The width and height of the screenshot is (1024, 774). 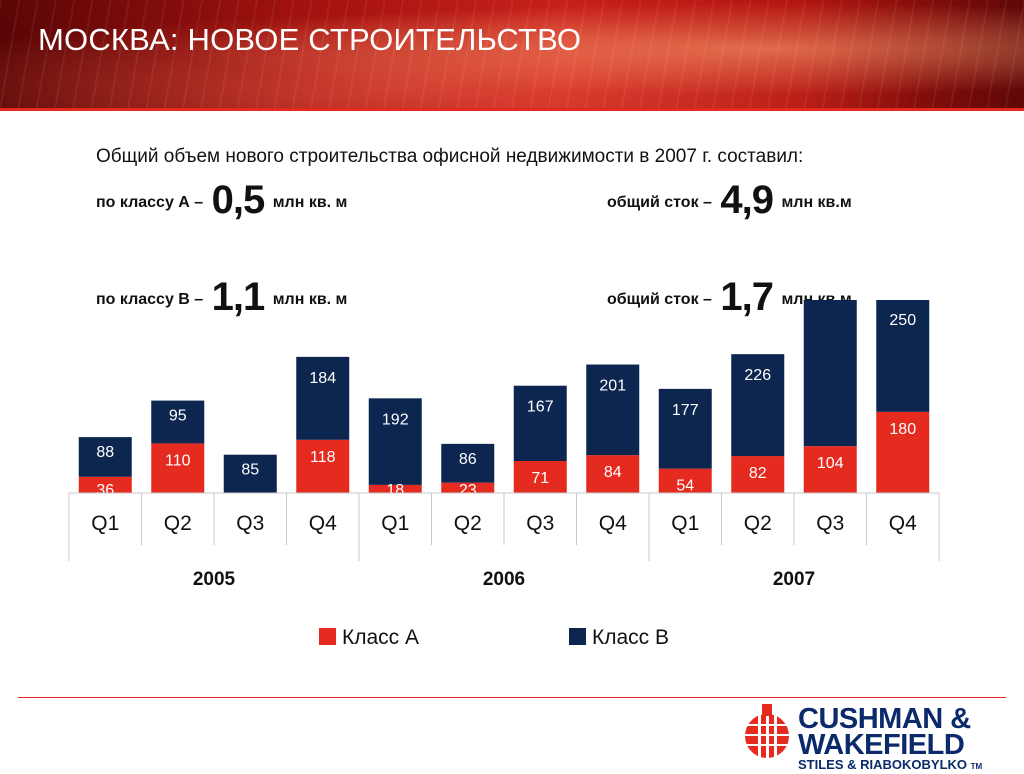 I want to click on data-label-class-a: 84, so click(x=613, y=472).